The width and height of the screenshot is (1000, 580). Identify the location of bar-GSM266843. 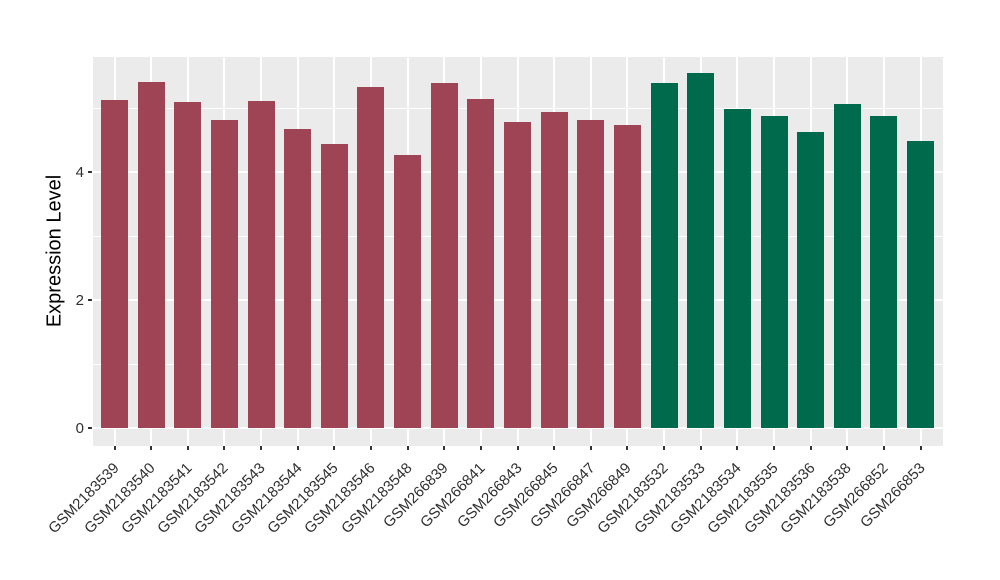
(518, 275).